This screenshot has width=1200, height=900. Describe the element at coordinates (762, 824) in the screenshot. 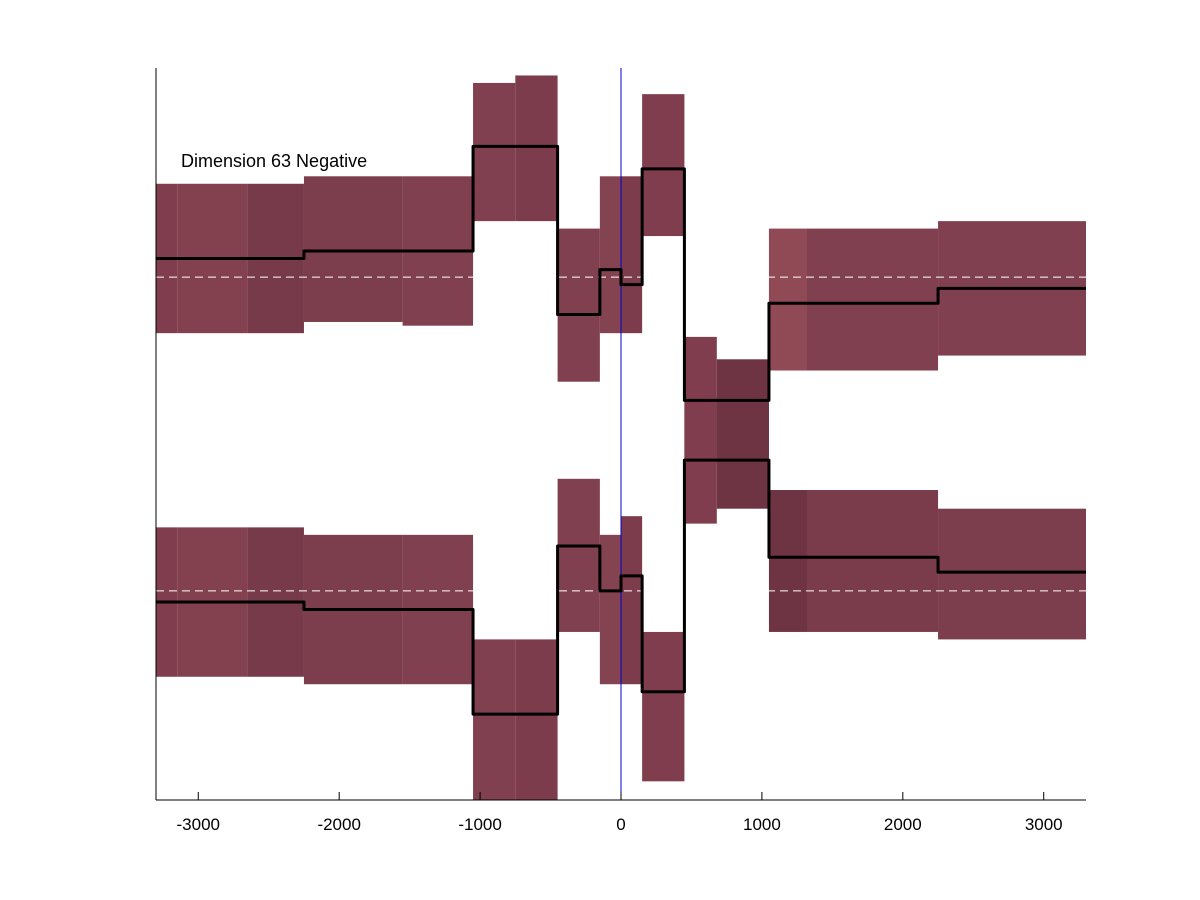

I see `x-tick-label: 1000` at that location.